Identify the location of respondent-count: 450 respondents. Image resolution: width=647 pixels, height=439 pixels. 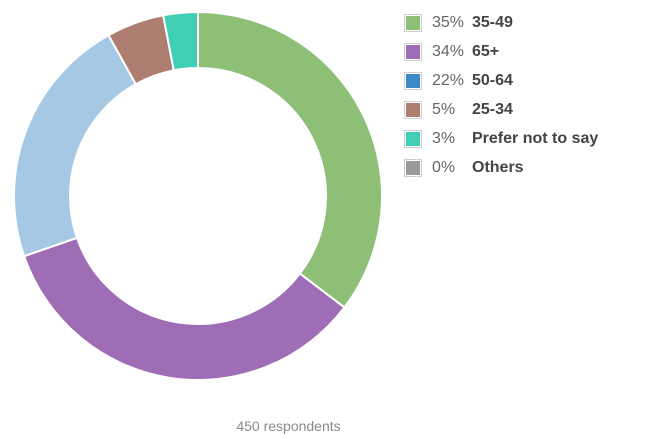
(288, 426).